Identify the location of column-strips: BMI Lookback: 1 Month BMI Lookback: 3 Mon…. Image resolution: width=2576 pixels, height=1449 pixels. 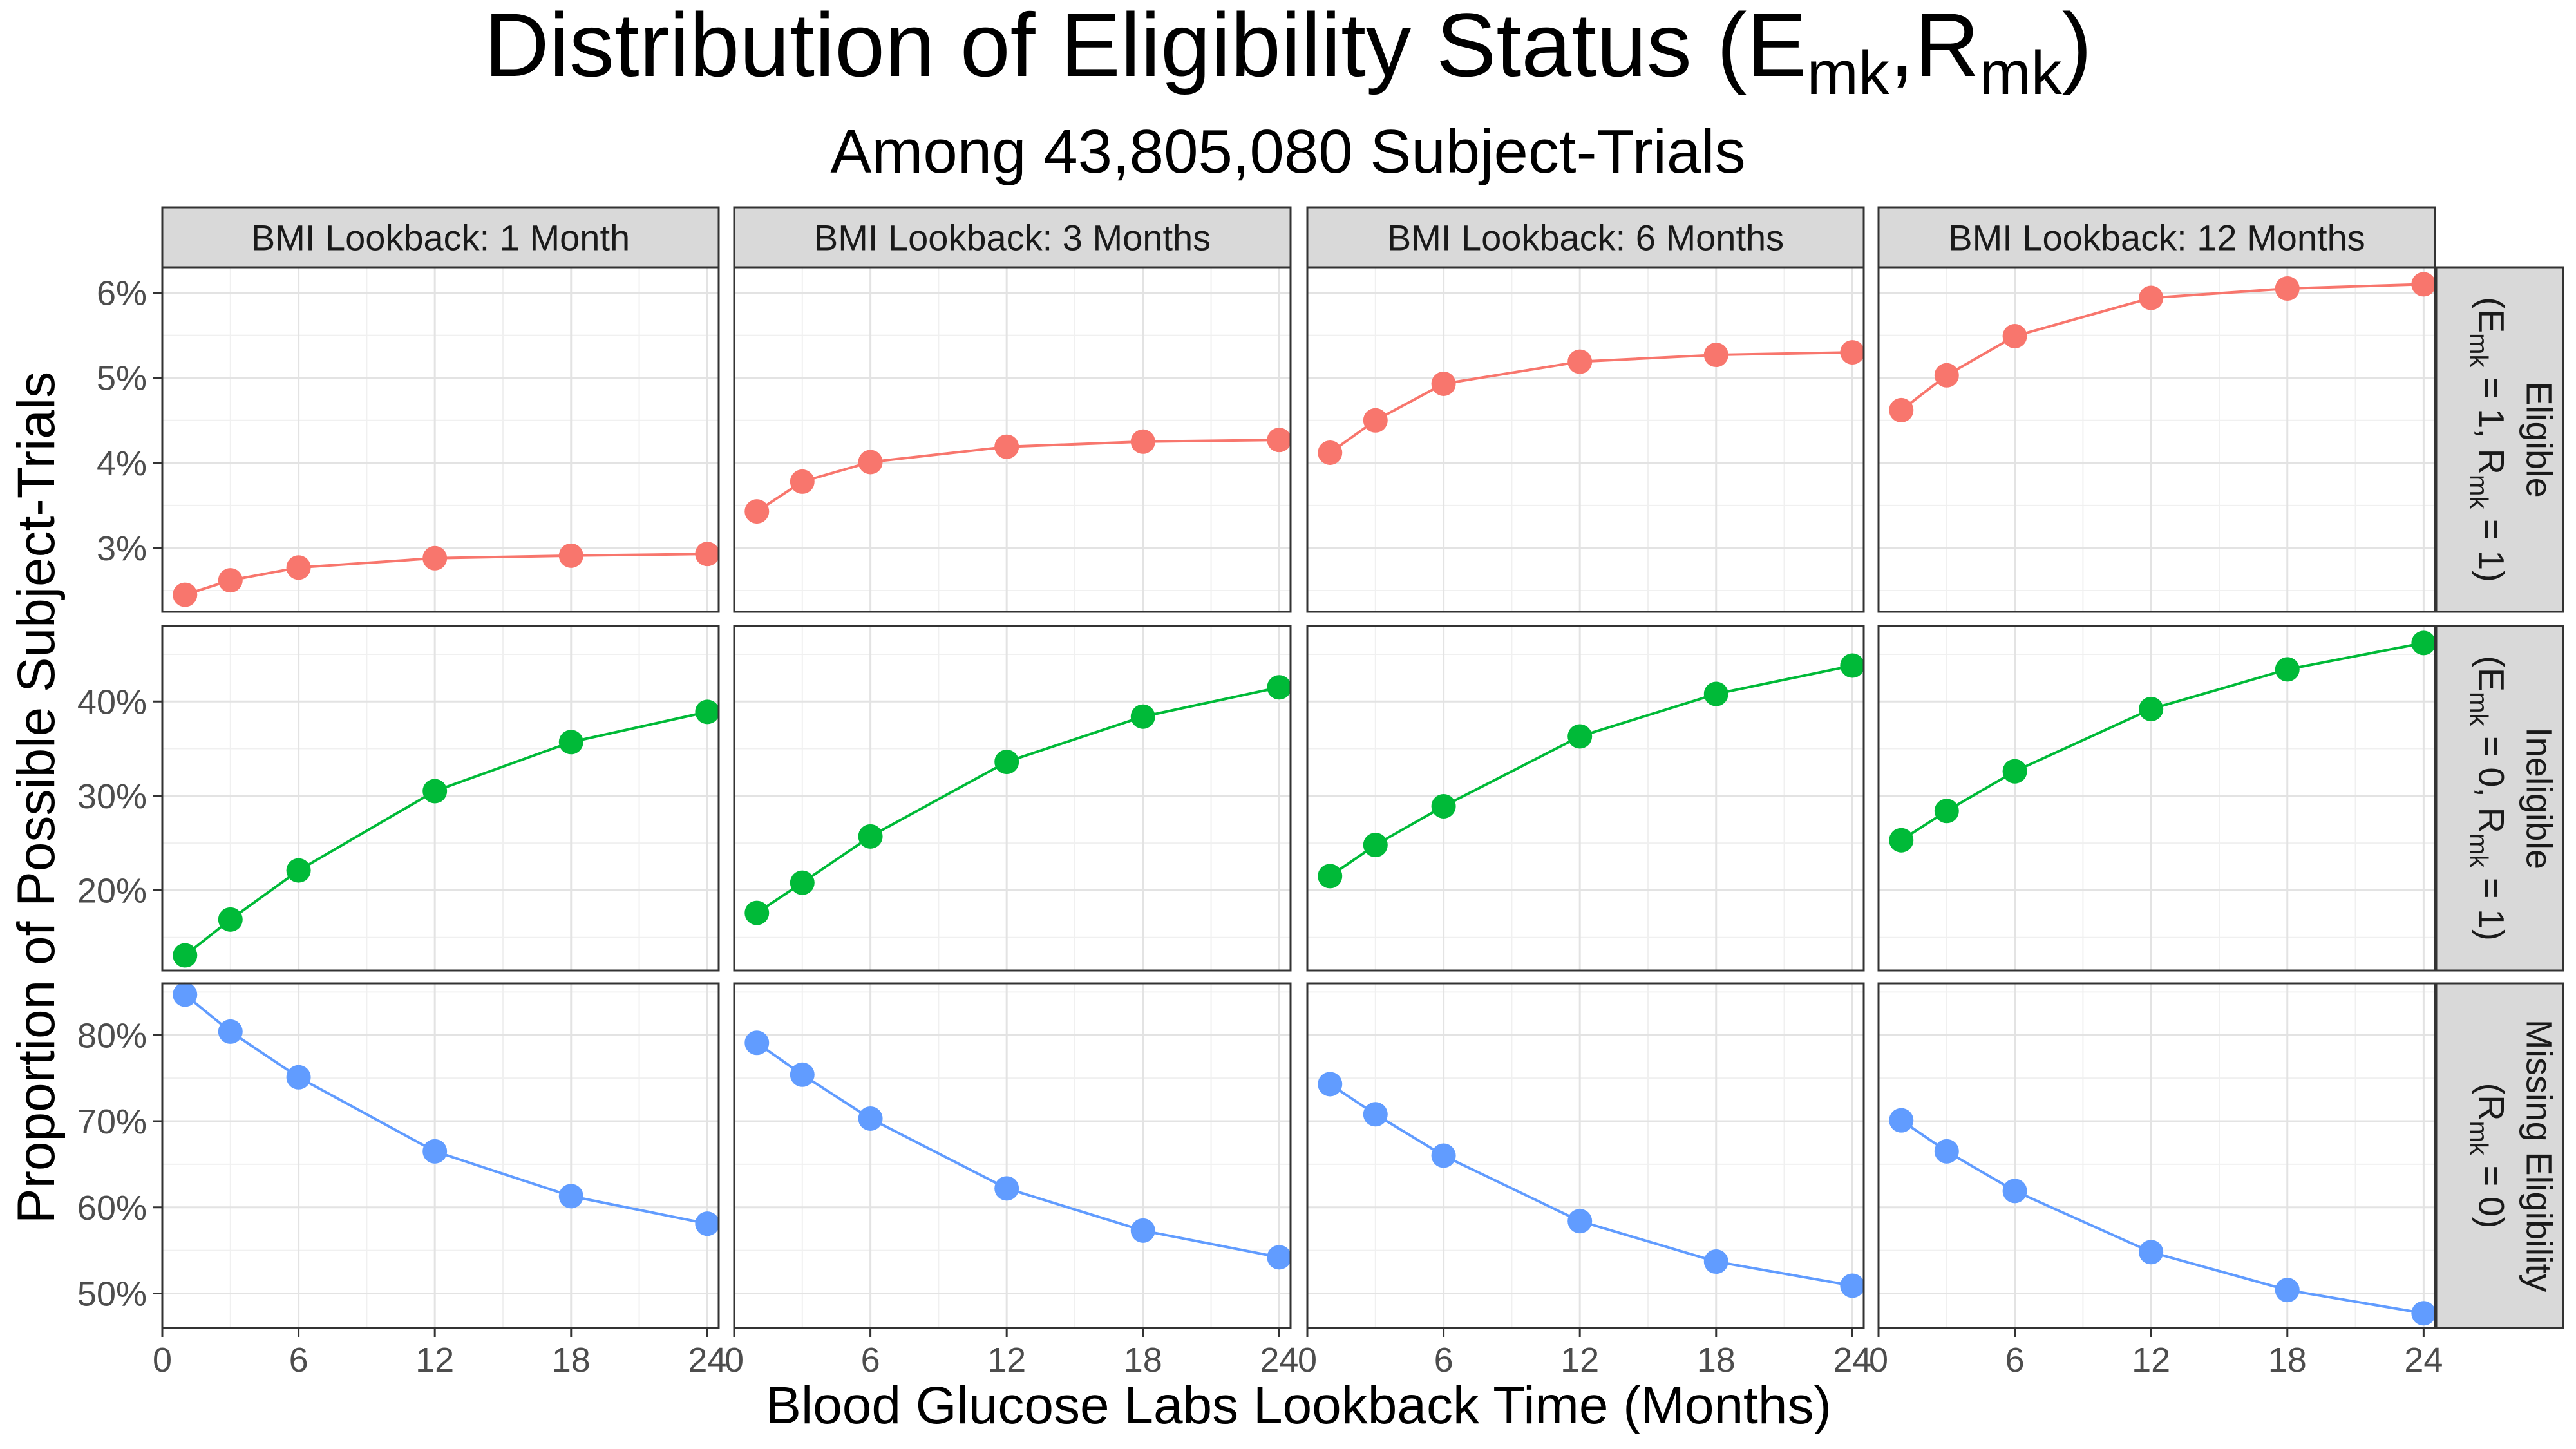
(1298, 238).